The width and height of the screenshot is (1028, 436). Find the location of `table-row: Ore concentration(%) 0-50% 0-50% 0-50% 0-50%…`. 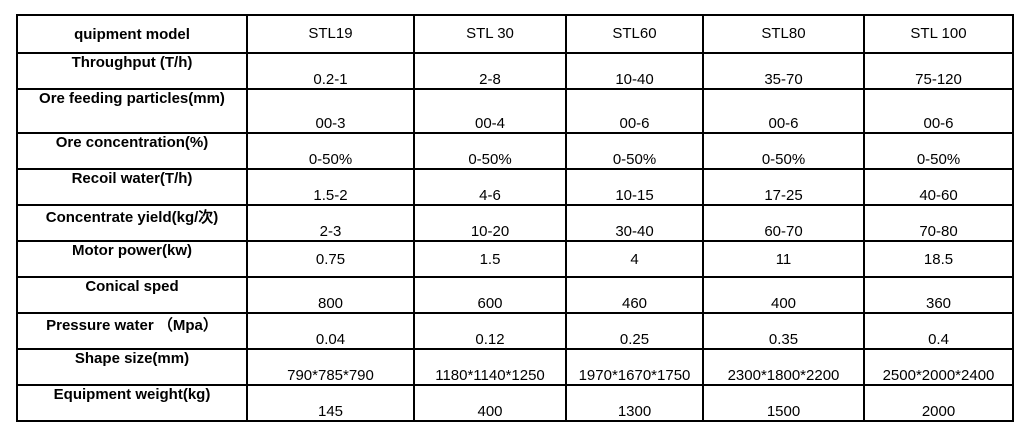

table-row: Ore concentration(%) 0-50% 0-50% 0-50% 0-50%… is located at coordinates (515, 151).